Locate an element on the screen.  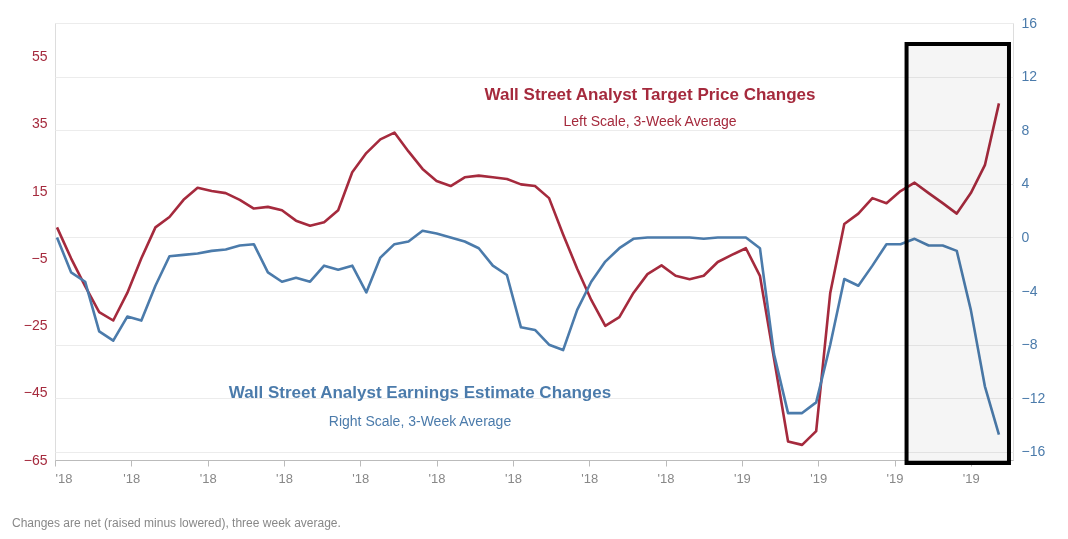
y2-tick-label: −12 is located at coordinates (1033, 397).